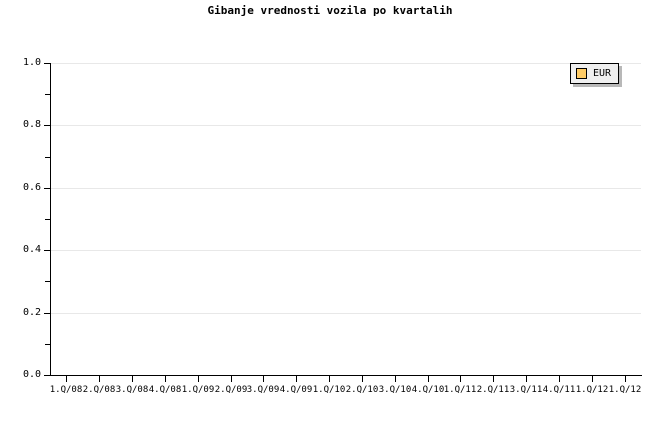 Image resolution: width=660 pixels, height=440 pixels. Describe the element at coordinates (428, 390) in the screenshot. I see `x-axis-tick-label: 4.Q/10` at that location.